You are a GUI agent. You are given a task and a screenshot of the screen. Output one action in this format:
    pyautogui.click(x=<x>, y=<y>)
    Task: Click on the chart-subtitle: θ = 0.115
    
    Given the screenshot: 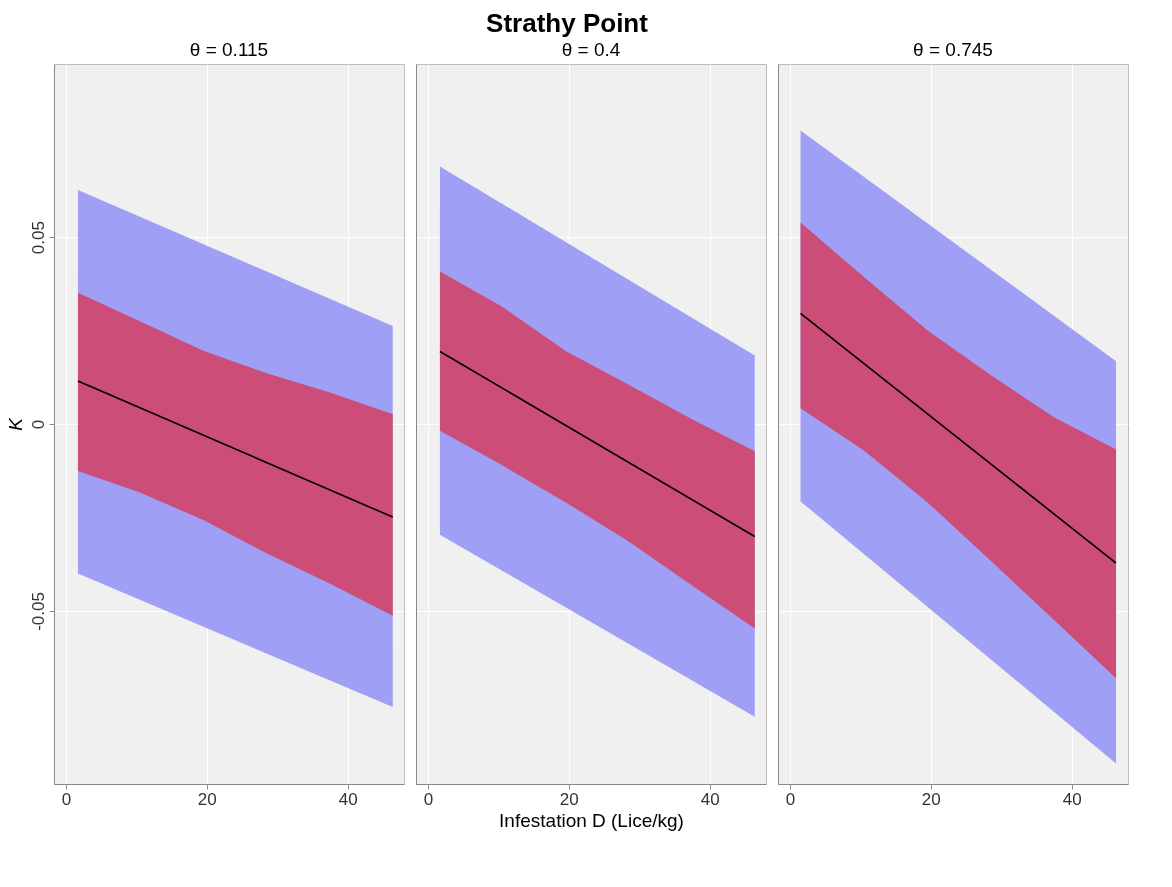 What is the action you would take?
    pyautogui.click(x=229, y=49)
    